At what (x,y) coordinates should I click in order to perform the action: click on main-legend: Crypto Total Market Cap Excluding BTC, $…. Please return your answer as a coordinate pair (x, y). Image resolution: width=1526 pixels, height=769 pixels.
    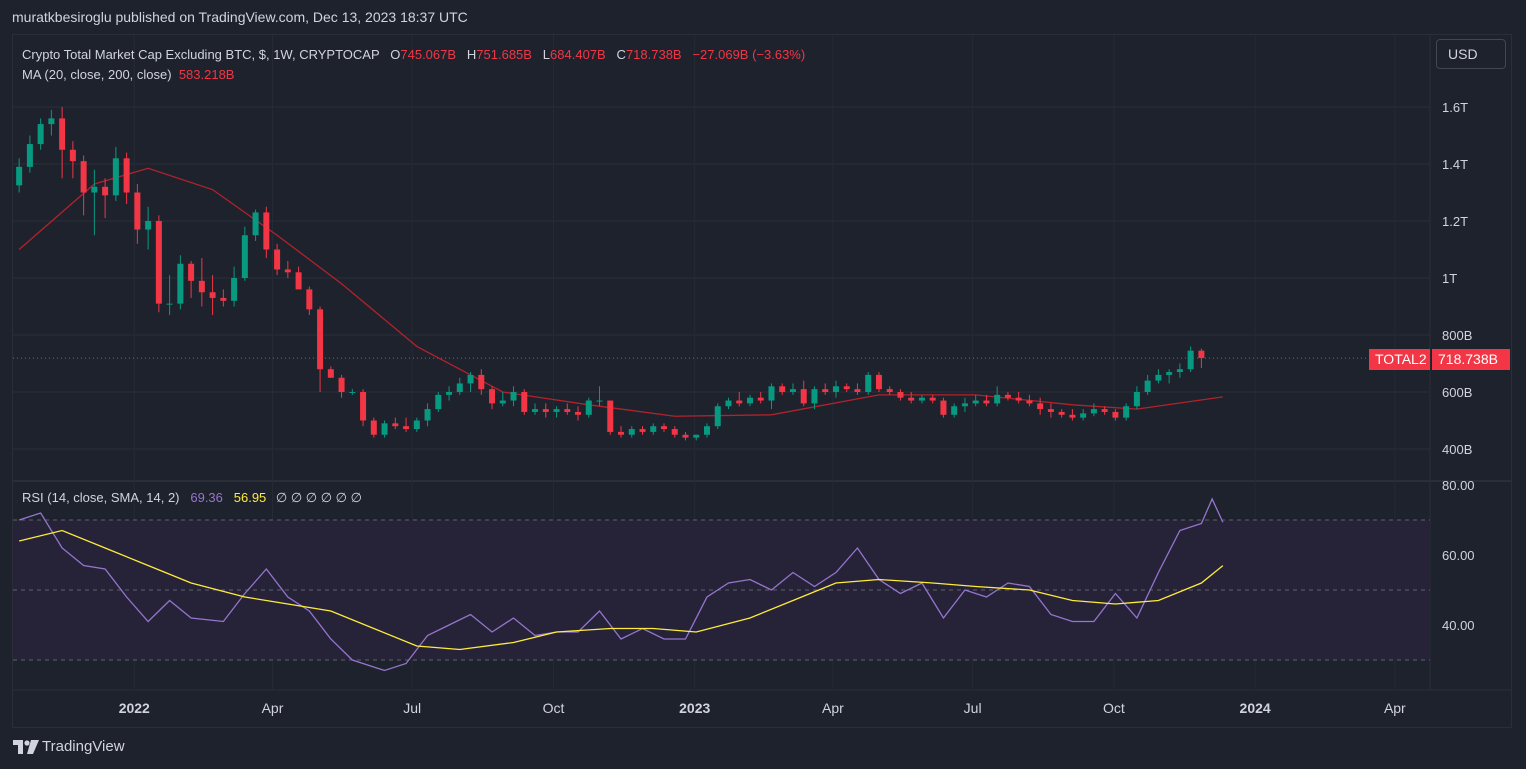
    Looking at the image, I should click on (413, 65).